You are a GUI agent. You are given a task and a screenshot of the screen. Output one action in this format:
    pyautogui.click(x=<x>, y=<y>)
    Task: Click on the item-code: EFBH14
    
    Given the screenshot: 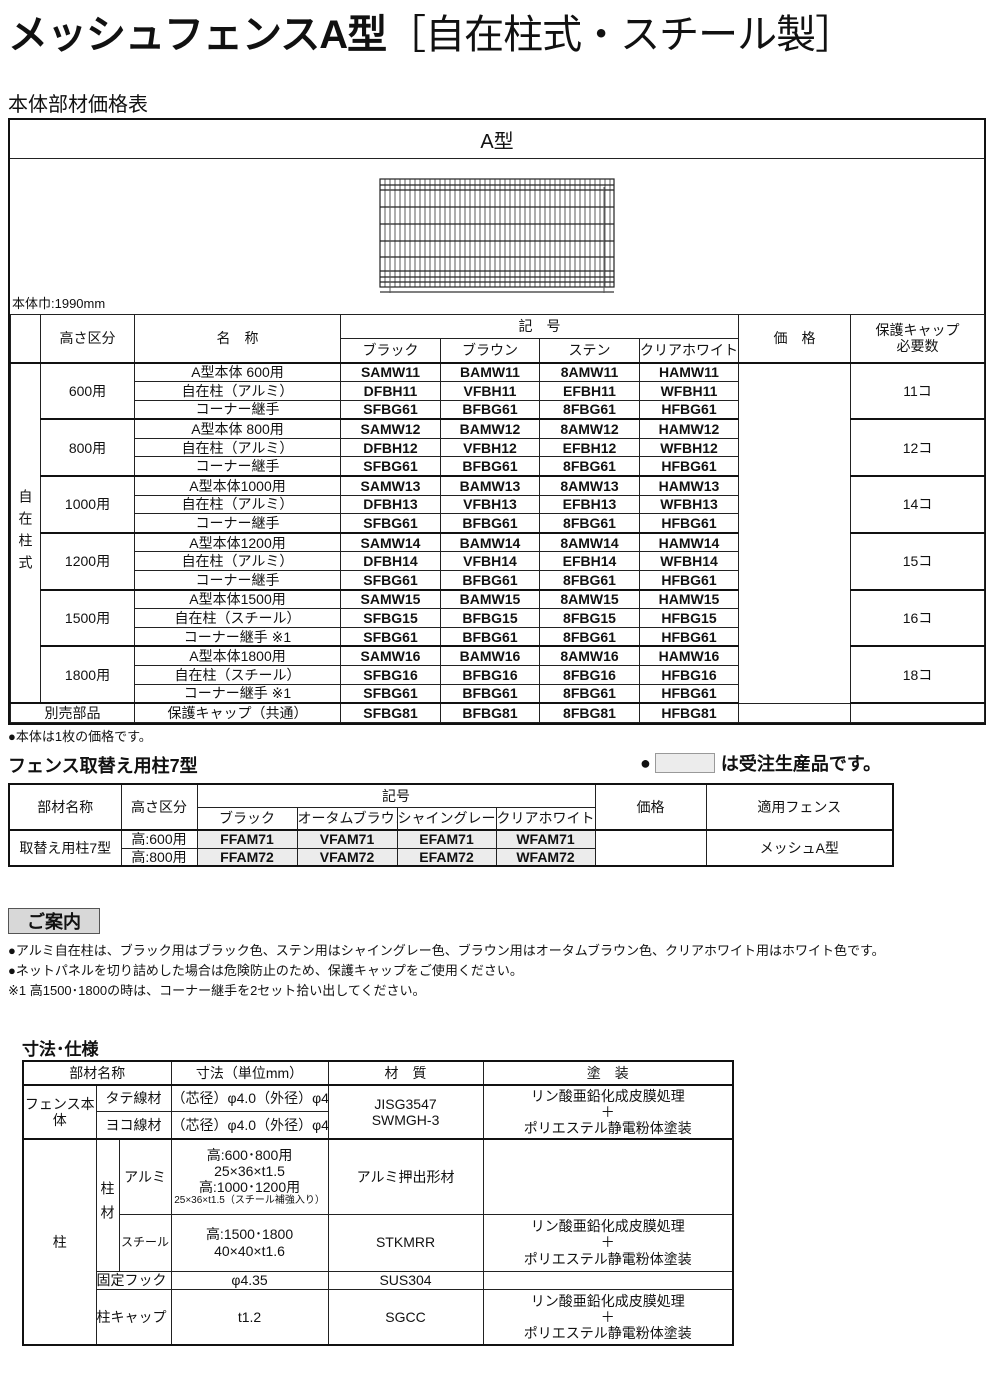 What is the action you would take?
    pyautogui.click(x=589, y=561)
    